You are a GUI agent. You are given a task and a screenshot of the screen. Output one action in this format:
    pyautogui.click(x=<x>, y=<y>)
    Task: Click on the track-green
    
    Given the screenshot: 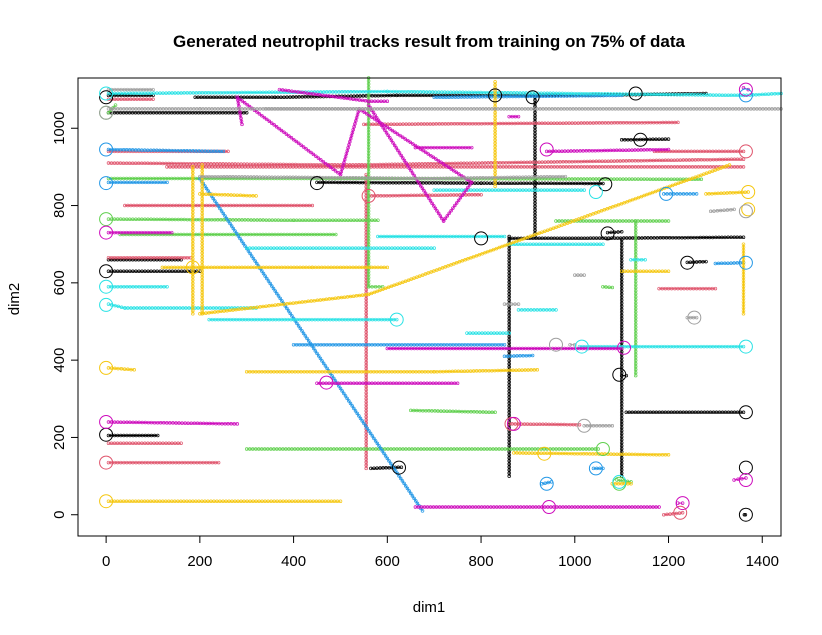 What is the action you would take?
    pyautogui.click(x=635, y=298)
    